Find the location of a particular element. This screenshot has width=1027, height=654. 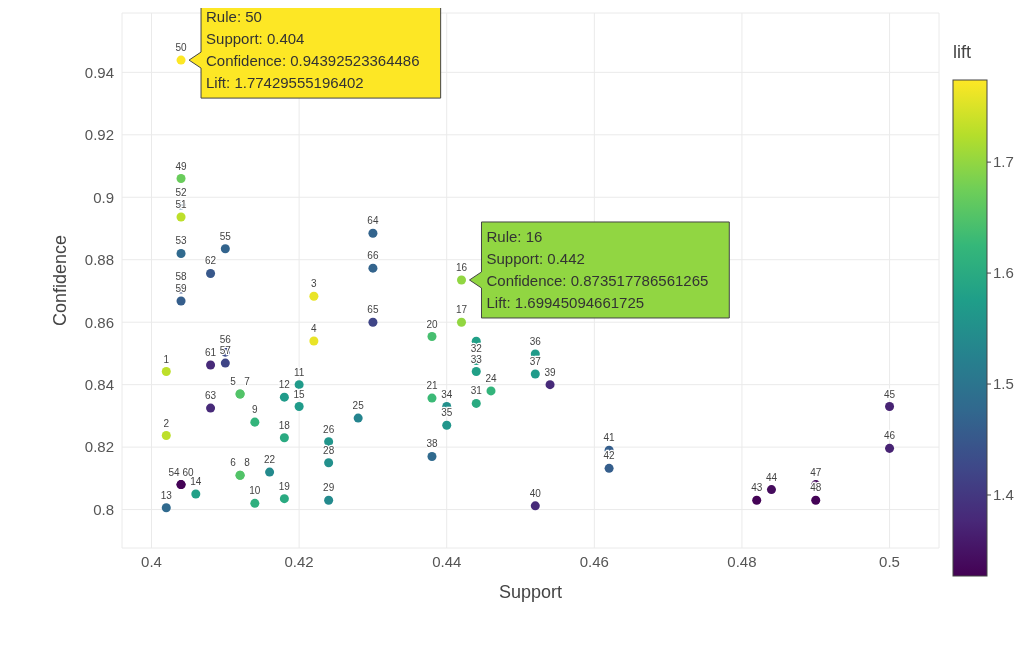

annotation: 14 is located at coordinates (196, 481).